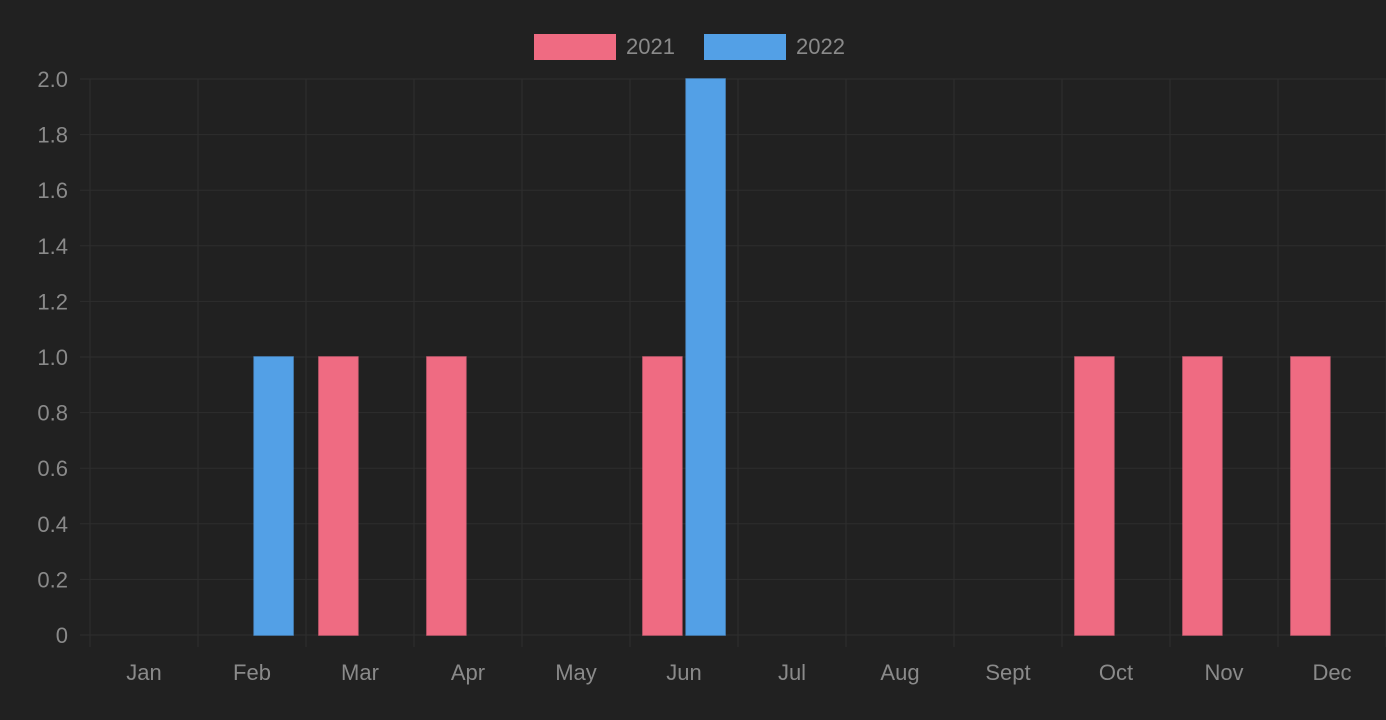 The image size is (1386, 720). Describe the element at coordinates (1202, 496) in the screenshot. I see `bar-2021-nov` at that location.